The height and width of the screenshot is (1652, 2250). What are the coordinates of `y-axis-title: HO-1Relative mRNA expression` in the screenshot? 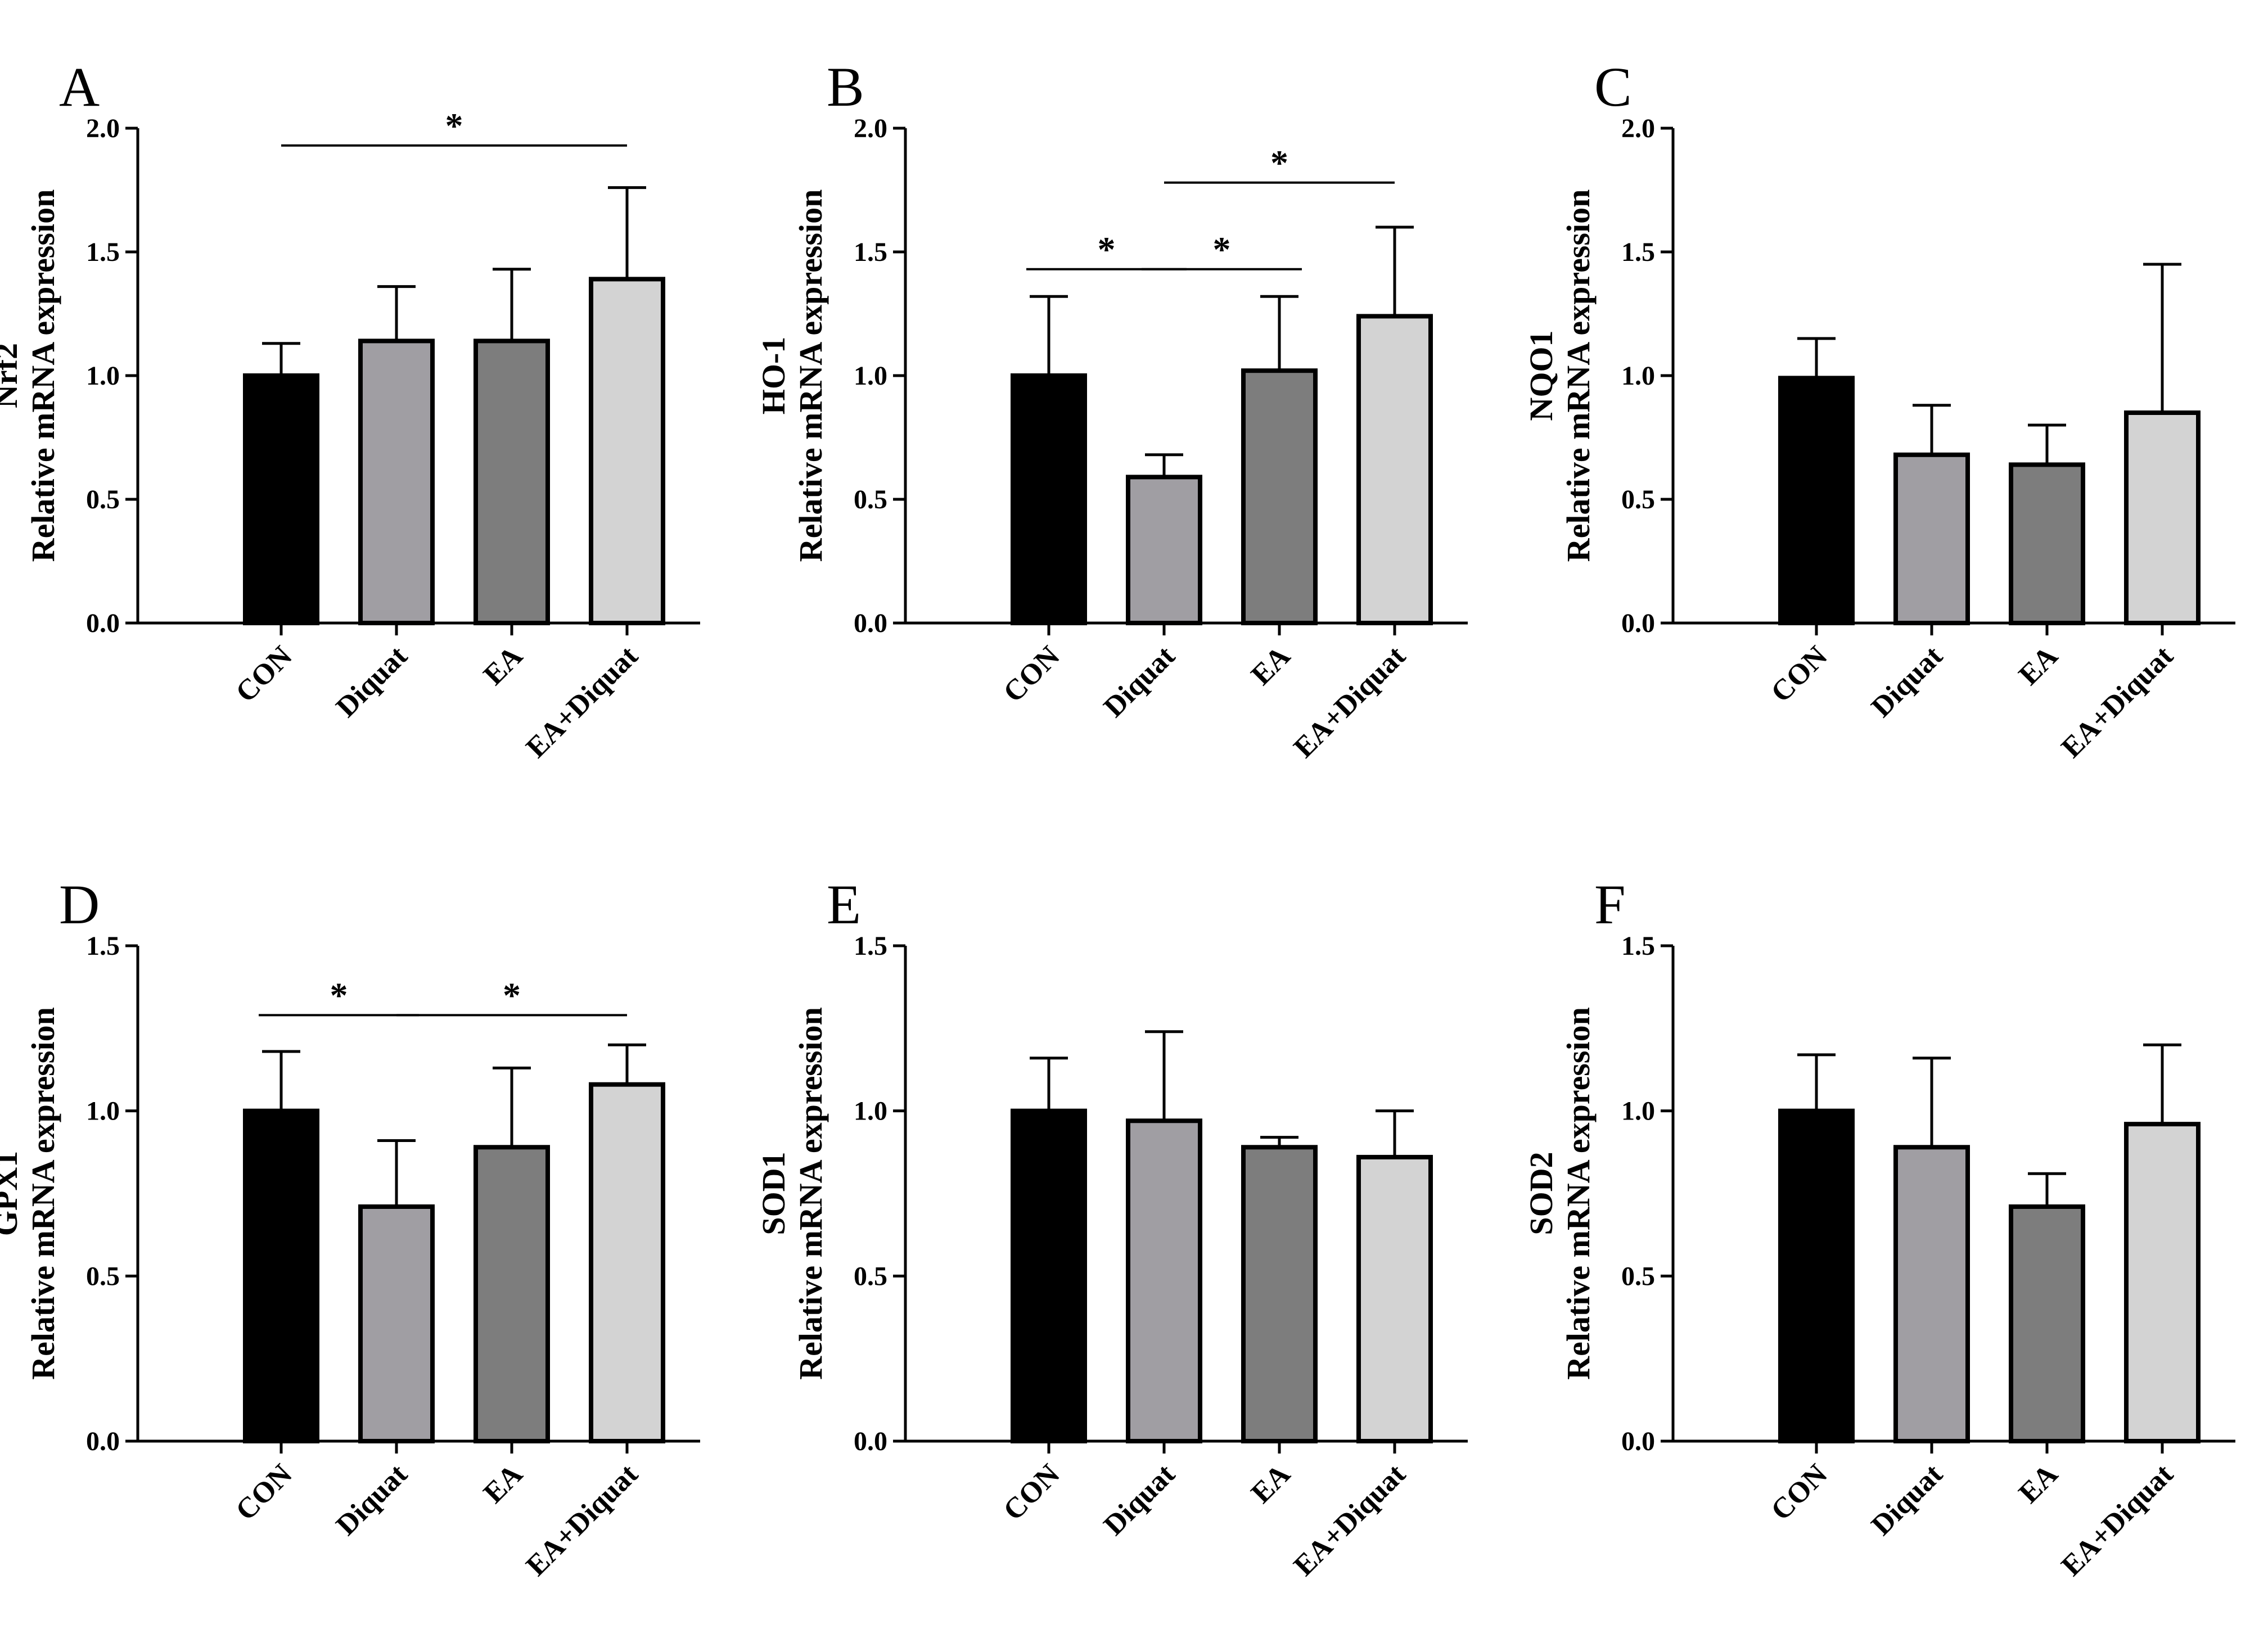 It's located at (792, 375).